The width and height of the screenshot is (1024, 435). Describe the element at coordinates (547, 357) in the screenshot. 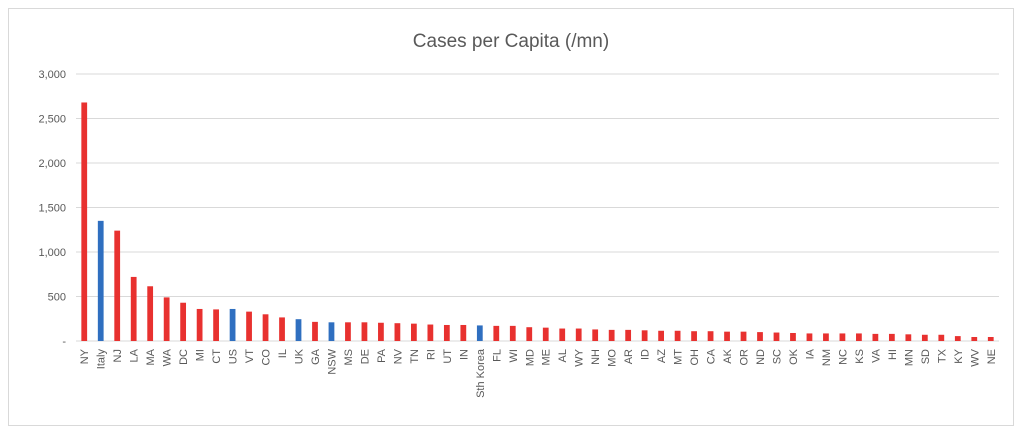

I see `x-tick-label: ME` at that location.